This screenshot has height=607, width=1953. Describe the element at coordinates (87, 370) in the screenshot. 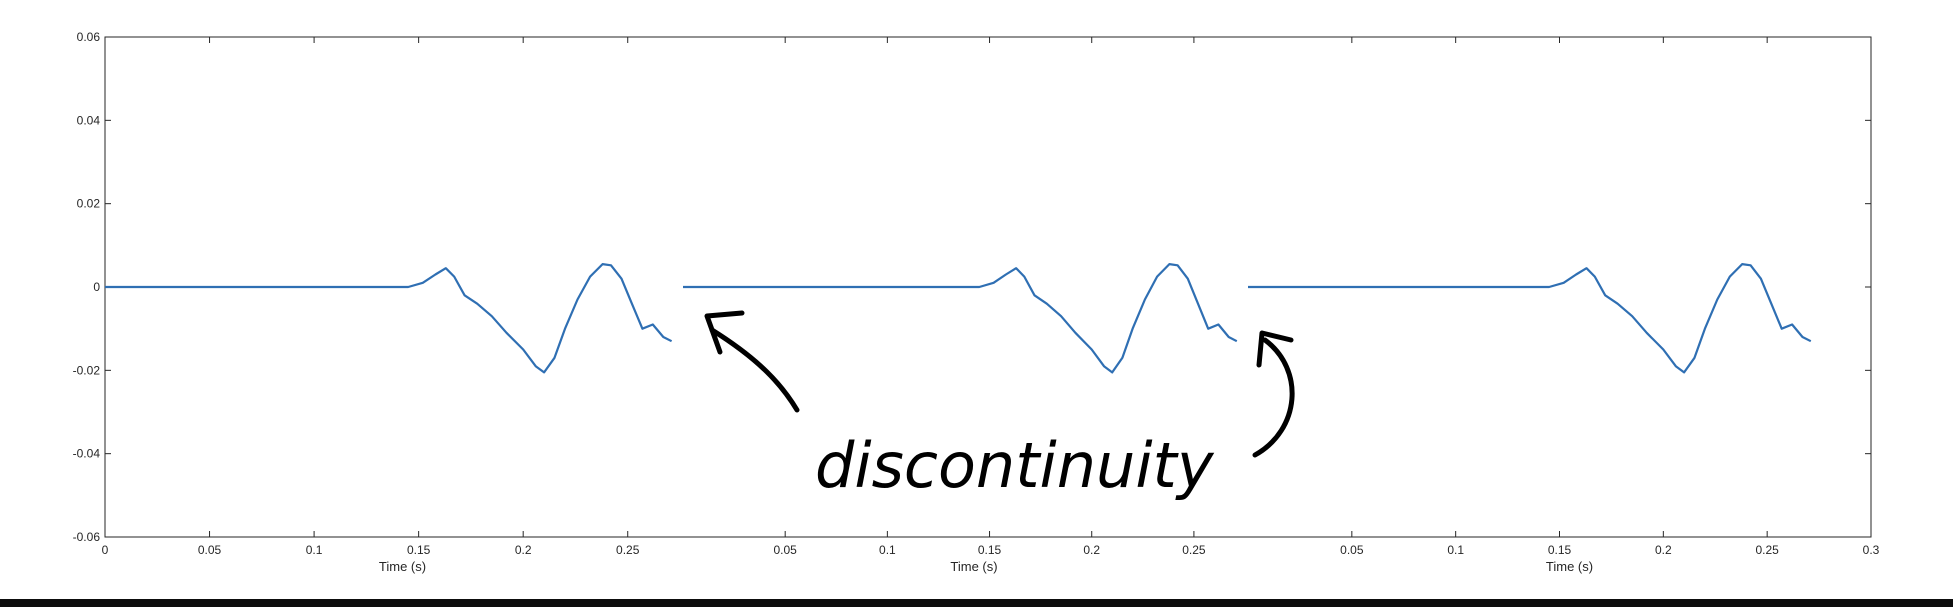

I see `y-tick-label: -0.02` at that location.